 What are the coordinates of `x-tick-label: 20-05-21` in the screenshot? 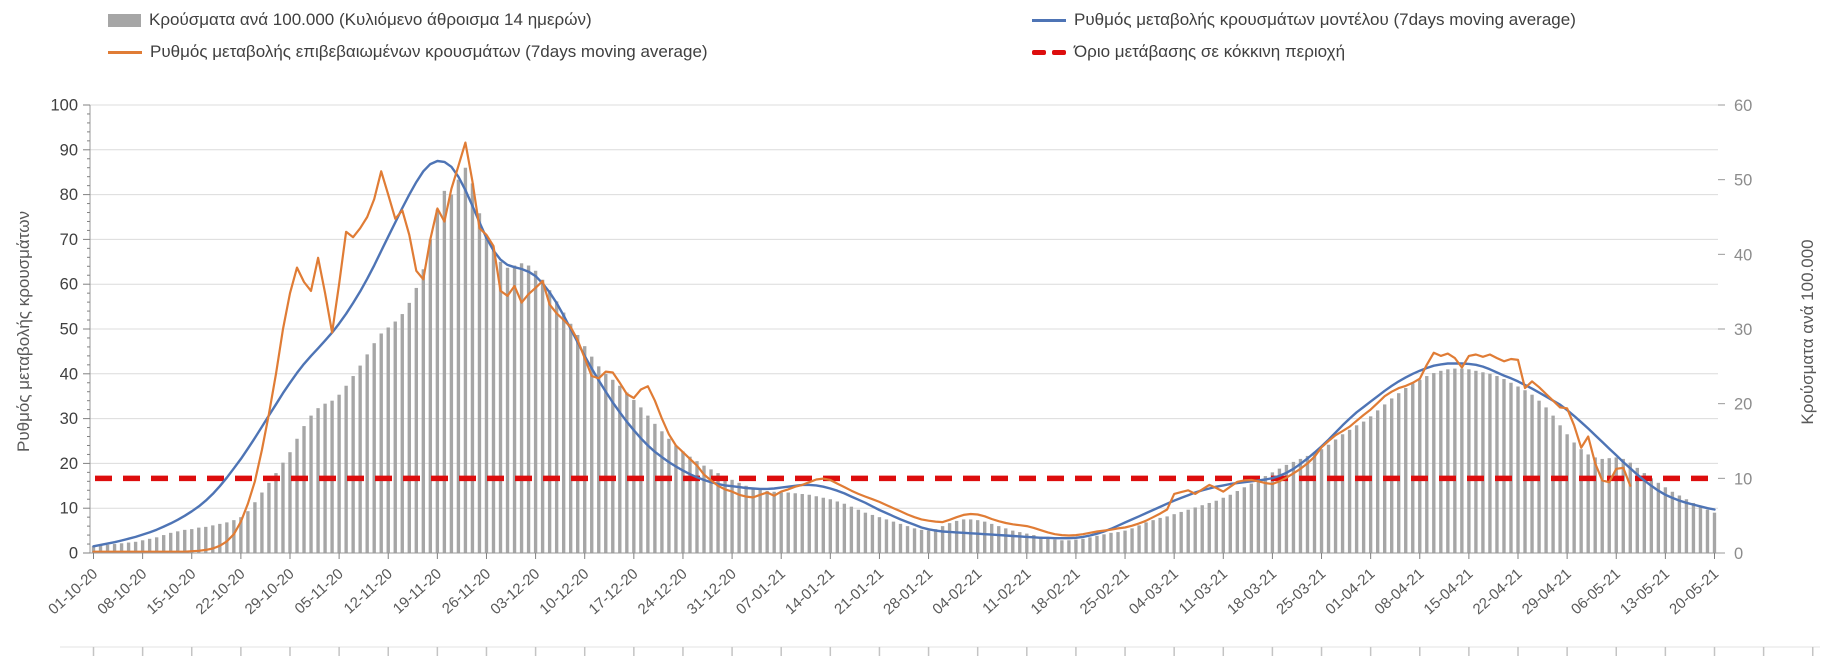 It's located at (1694, 591).